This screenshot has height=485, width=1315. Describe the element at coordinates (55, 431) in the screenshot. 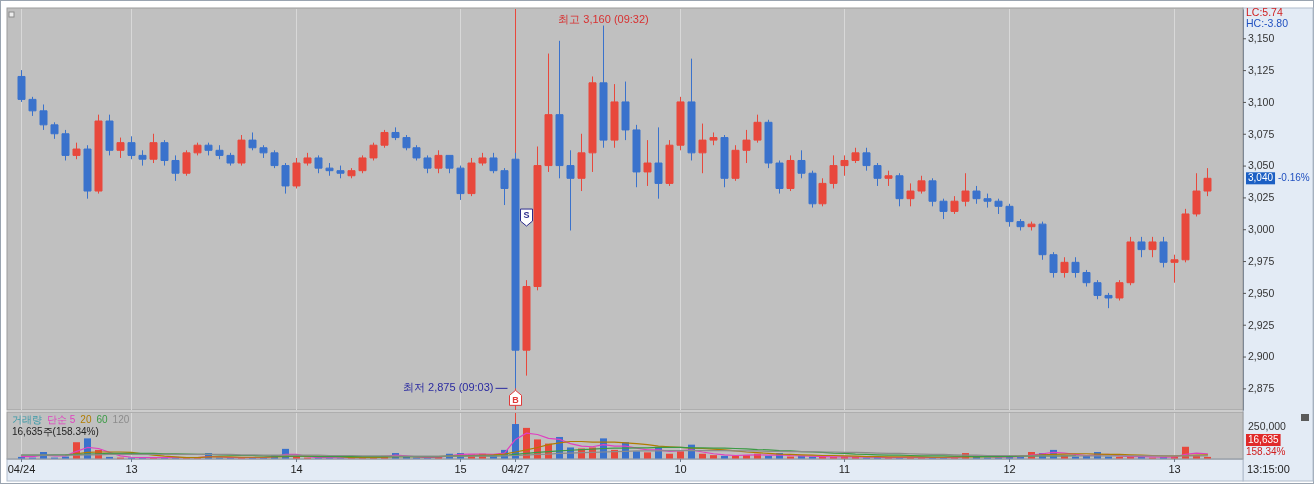

I see `annotation: 16,635주(158.34%)` at that location.